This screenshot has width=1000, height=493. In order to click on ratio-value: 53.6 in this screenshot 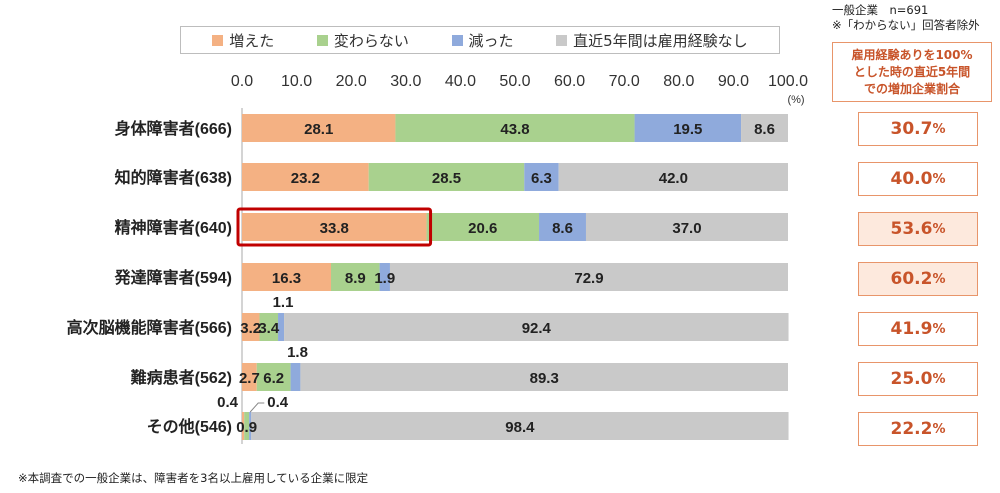, I will do `click(911, 229)`.